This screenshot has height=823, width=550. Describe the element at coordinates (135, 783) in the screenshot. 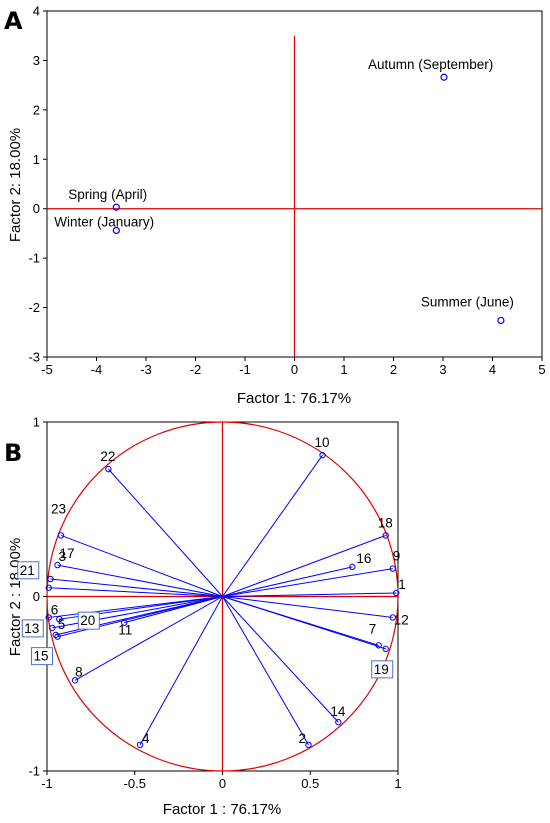

I see `panel-b-x-tick-label: -0.5` at that location.